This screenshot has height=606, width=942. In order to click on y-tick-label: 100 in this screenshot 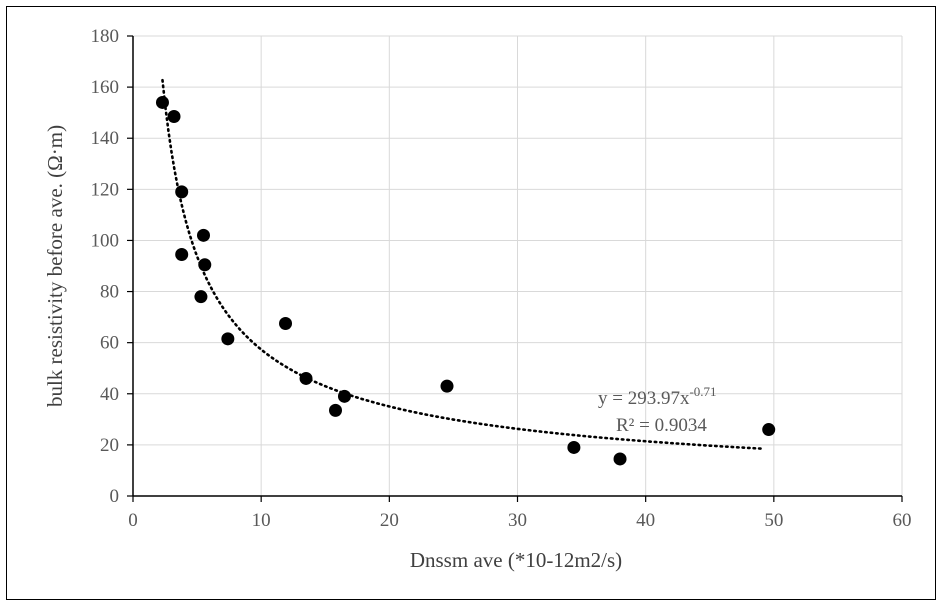, I will do `click(105, 240)`.